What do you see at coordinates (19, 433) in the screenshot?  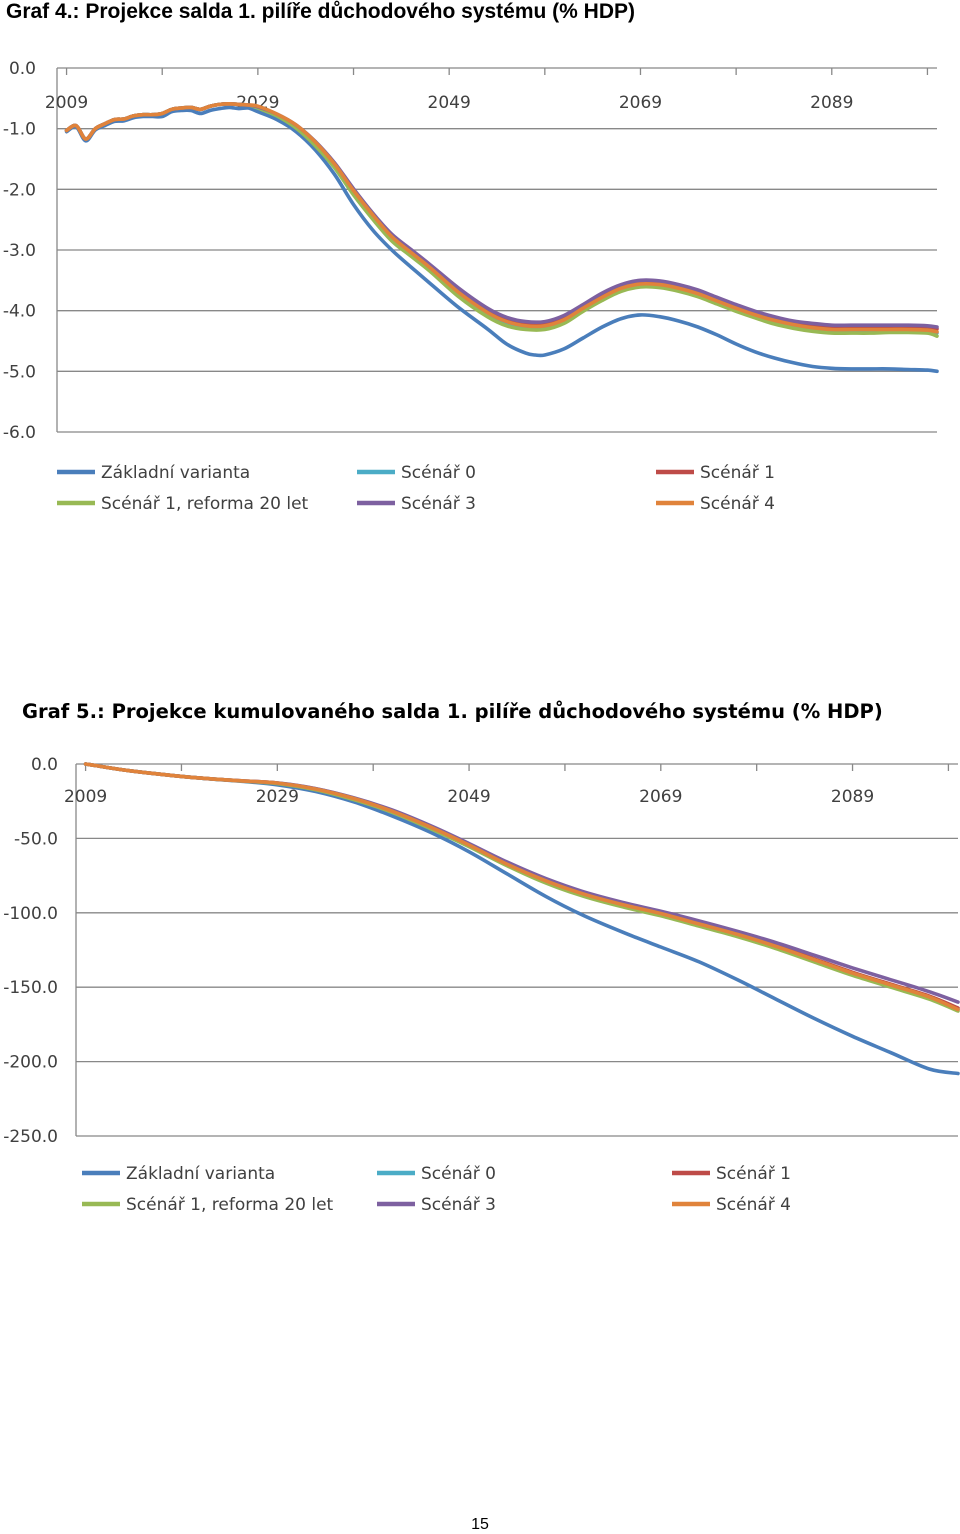 I see `y-tick-label: -6.0` at bounding box center [19, 433].